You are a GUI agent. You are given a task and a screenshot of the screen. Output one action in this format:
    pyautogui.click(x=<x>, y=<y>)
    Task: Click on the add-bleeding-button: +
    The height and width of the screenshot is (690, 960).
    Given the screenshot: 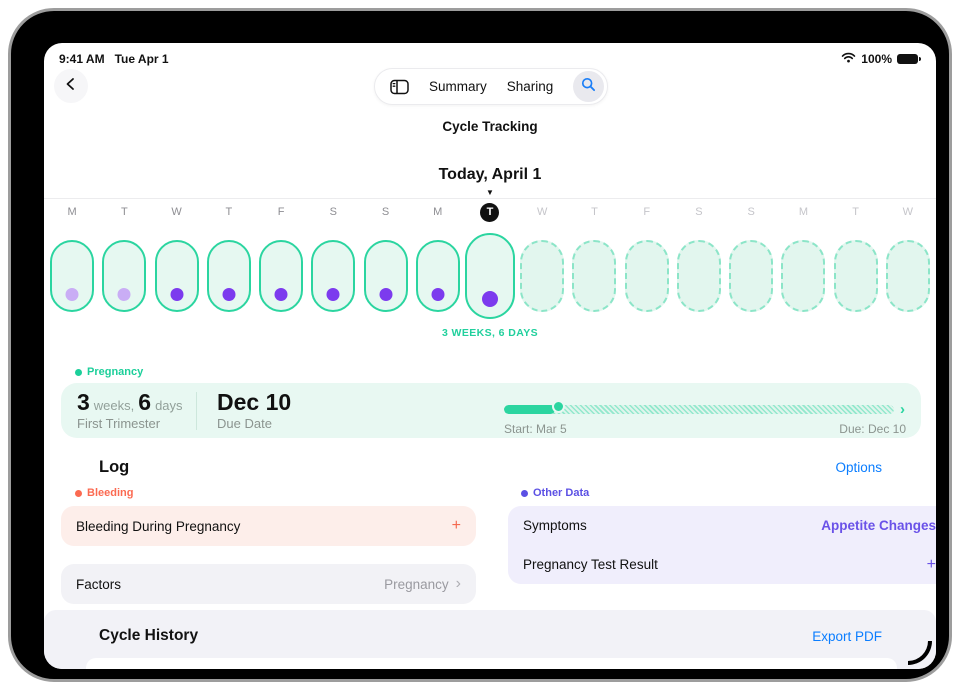 What is the action you would take?
    pyautogui.click(x=456, y=525)
    